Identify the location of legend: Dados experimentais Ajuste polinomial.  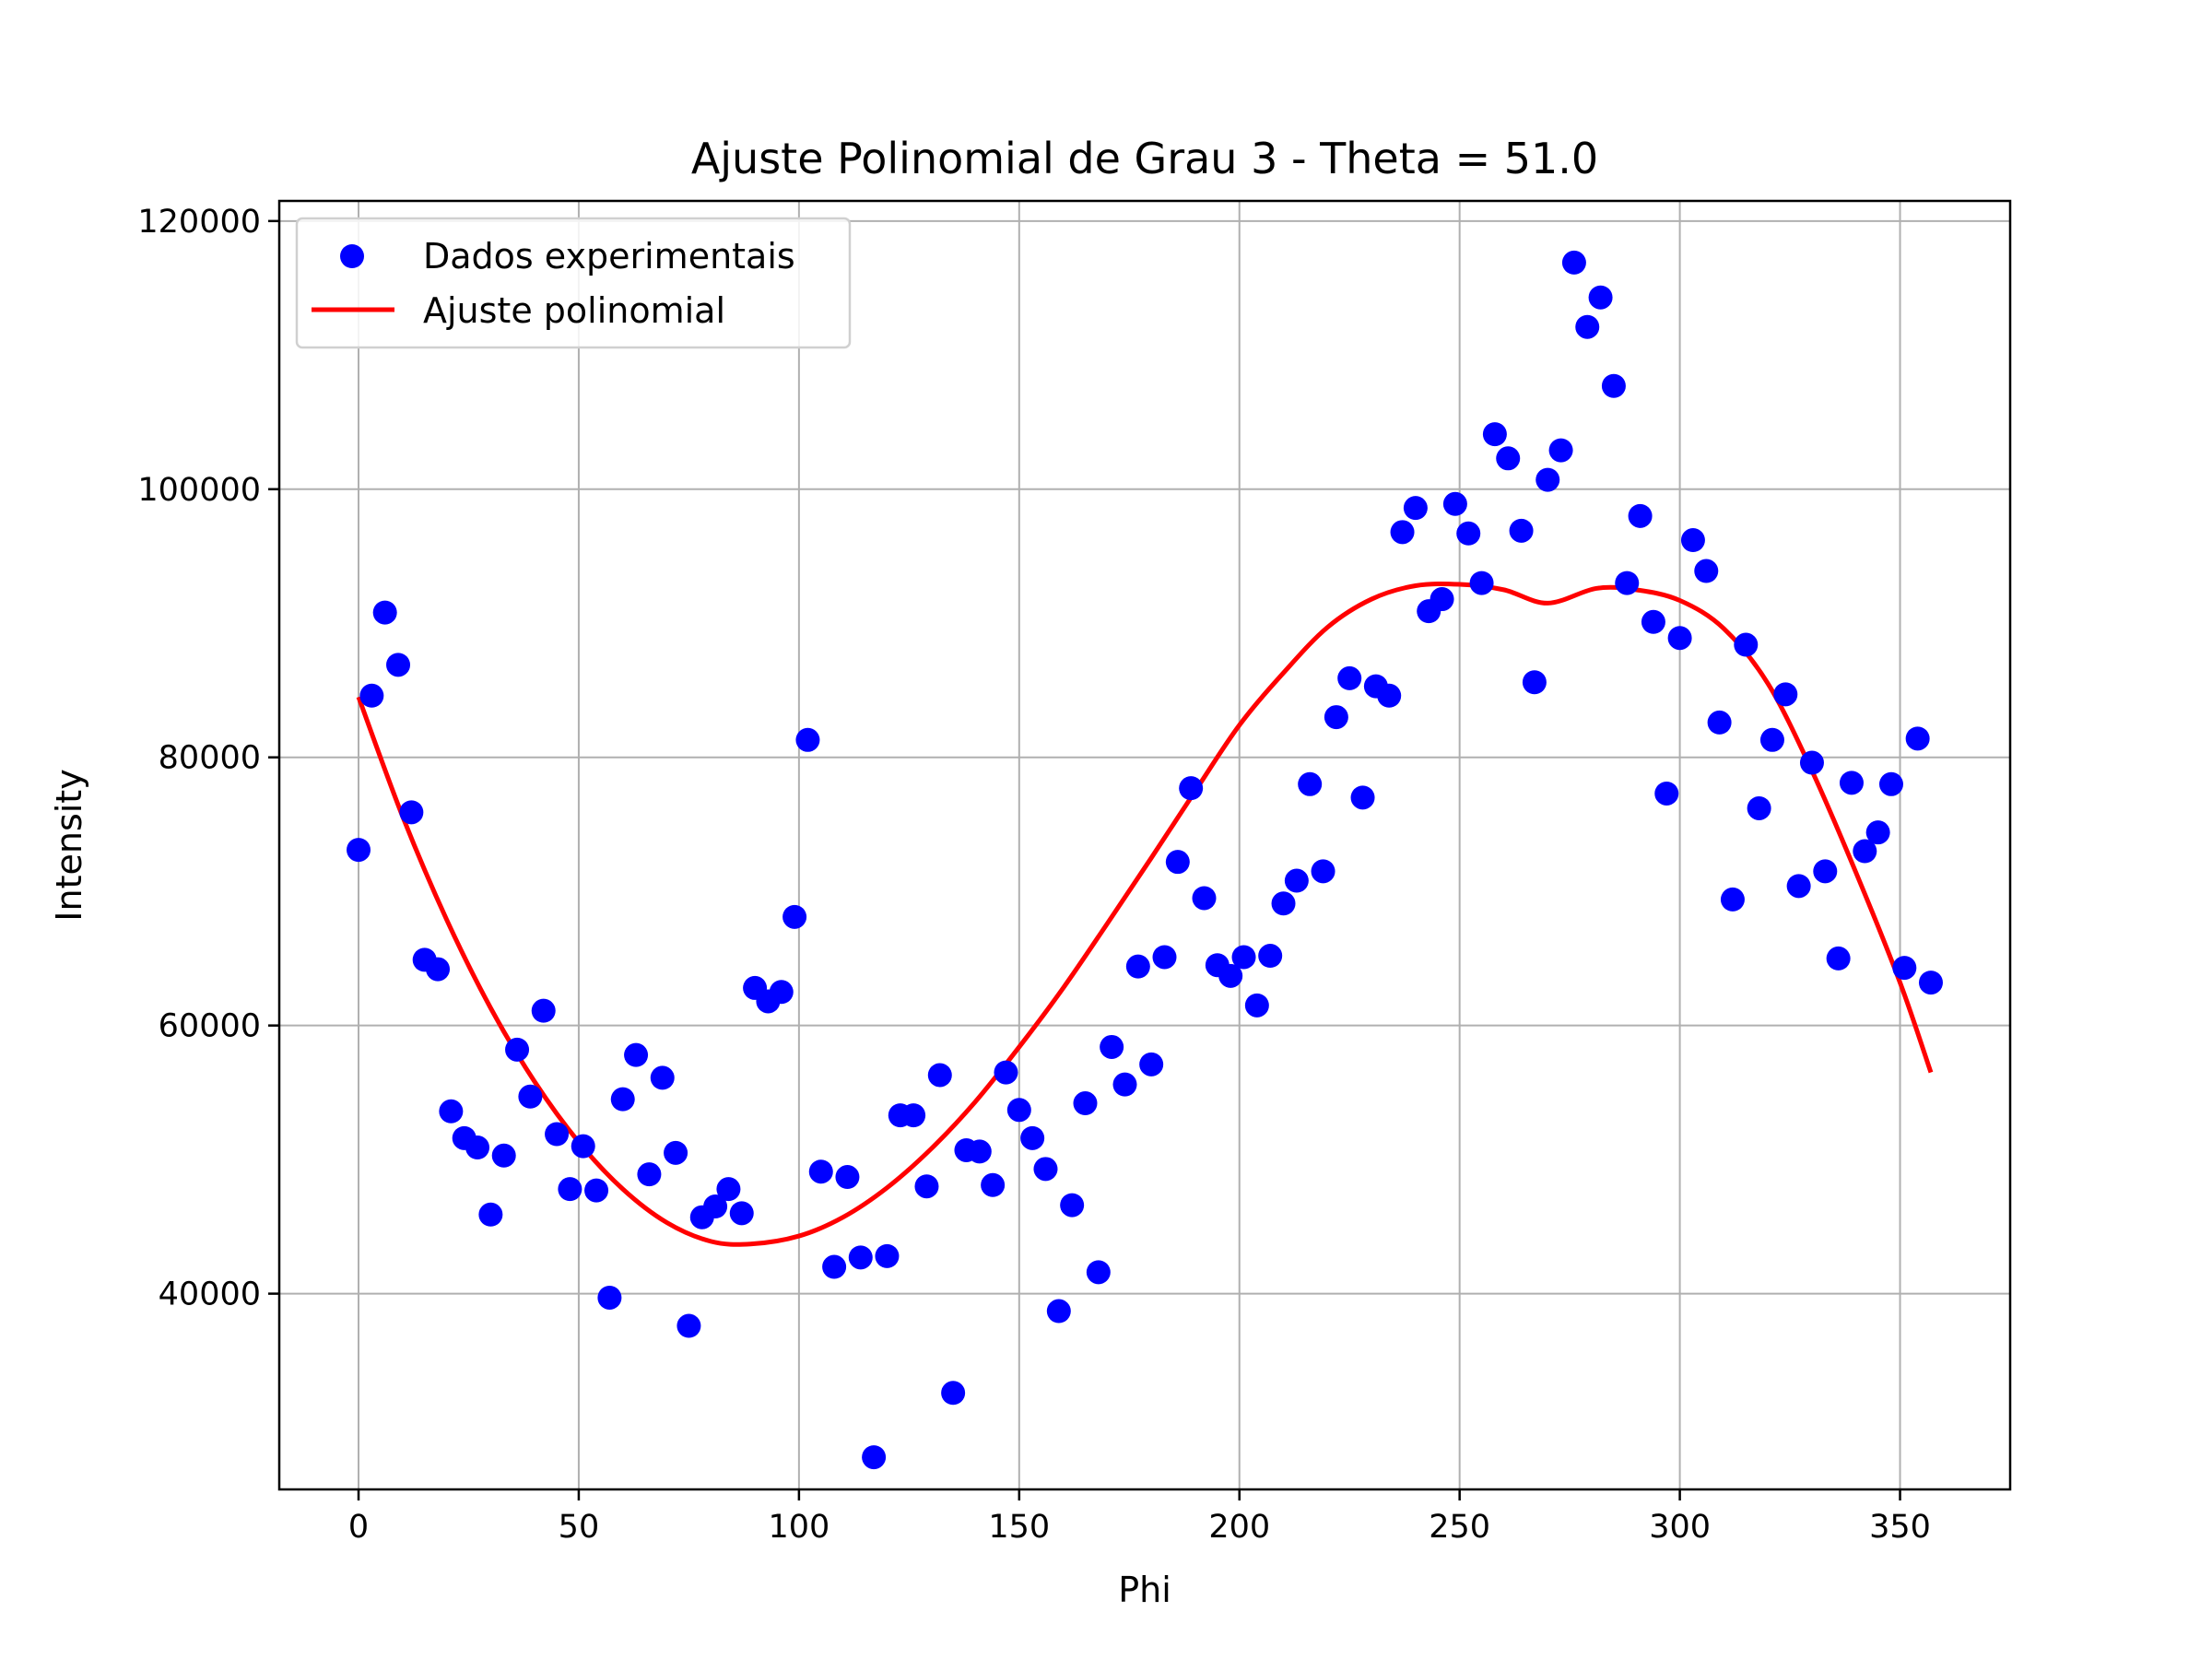
(573, 283).